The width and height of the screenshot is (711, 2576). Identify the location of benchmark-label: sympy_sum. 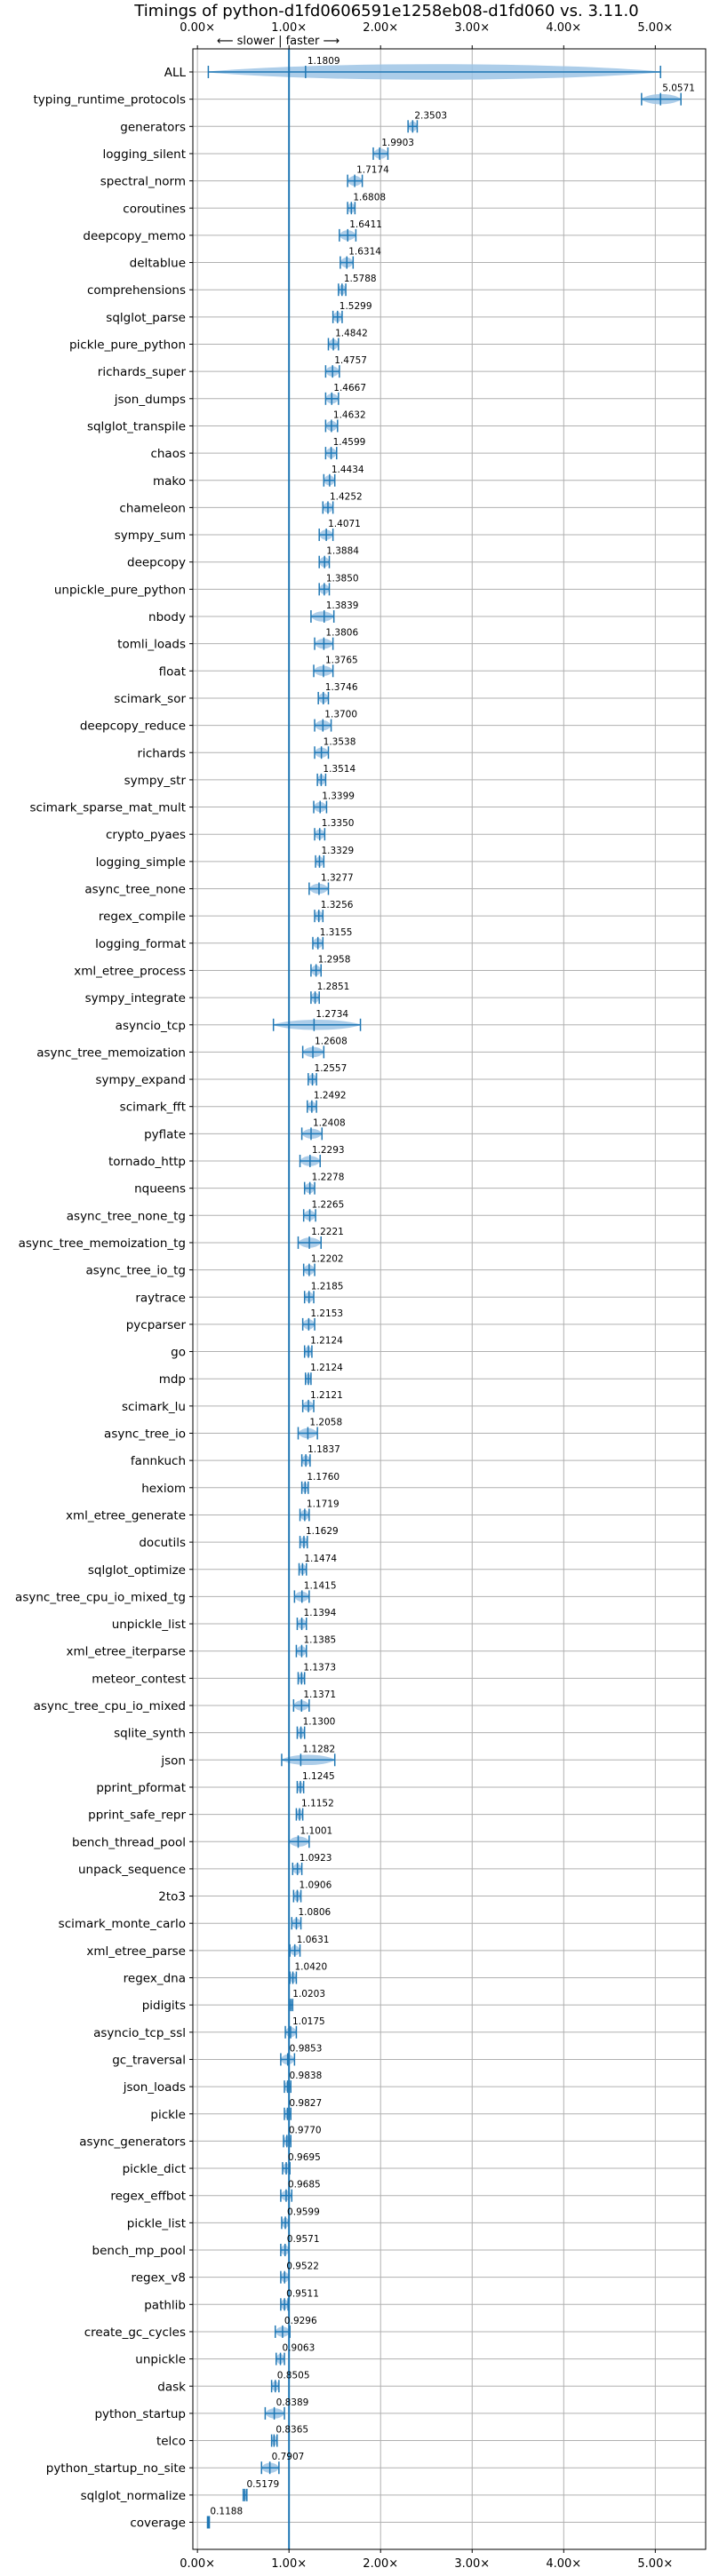
(150, 536).